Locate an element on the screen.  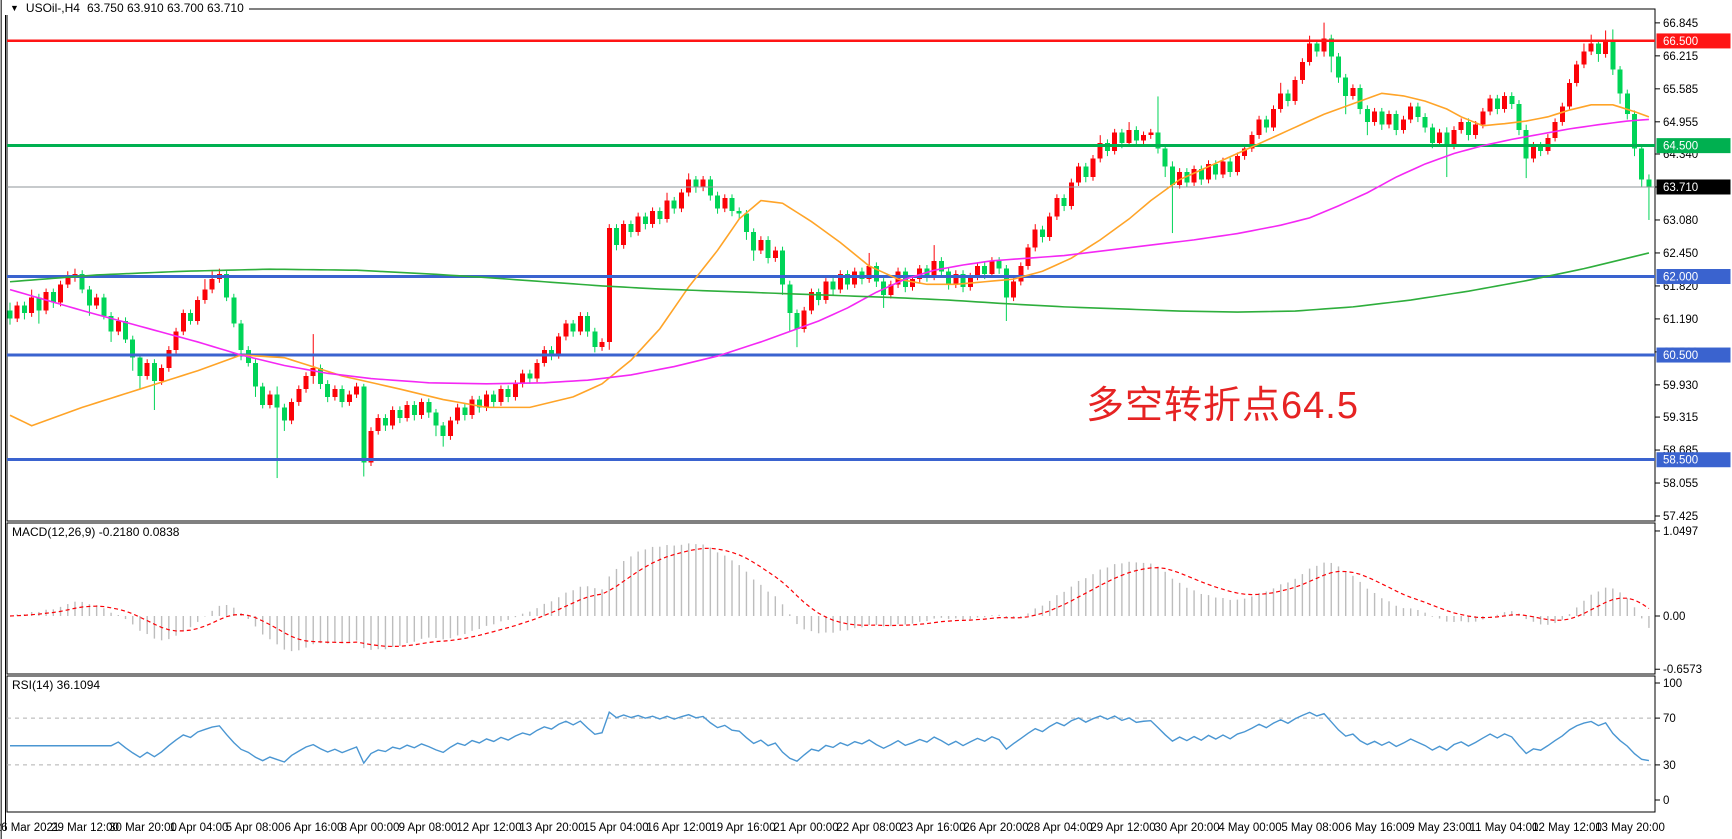
svg-text: 30 Mar 20:00 is located at coordinates (143, 828).